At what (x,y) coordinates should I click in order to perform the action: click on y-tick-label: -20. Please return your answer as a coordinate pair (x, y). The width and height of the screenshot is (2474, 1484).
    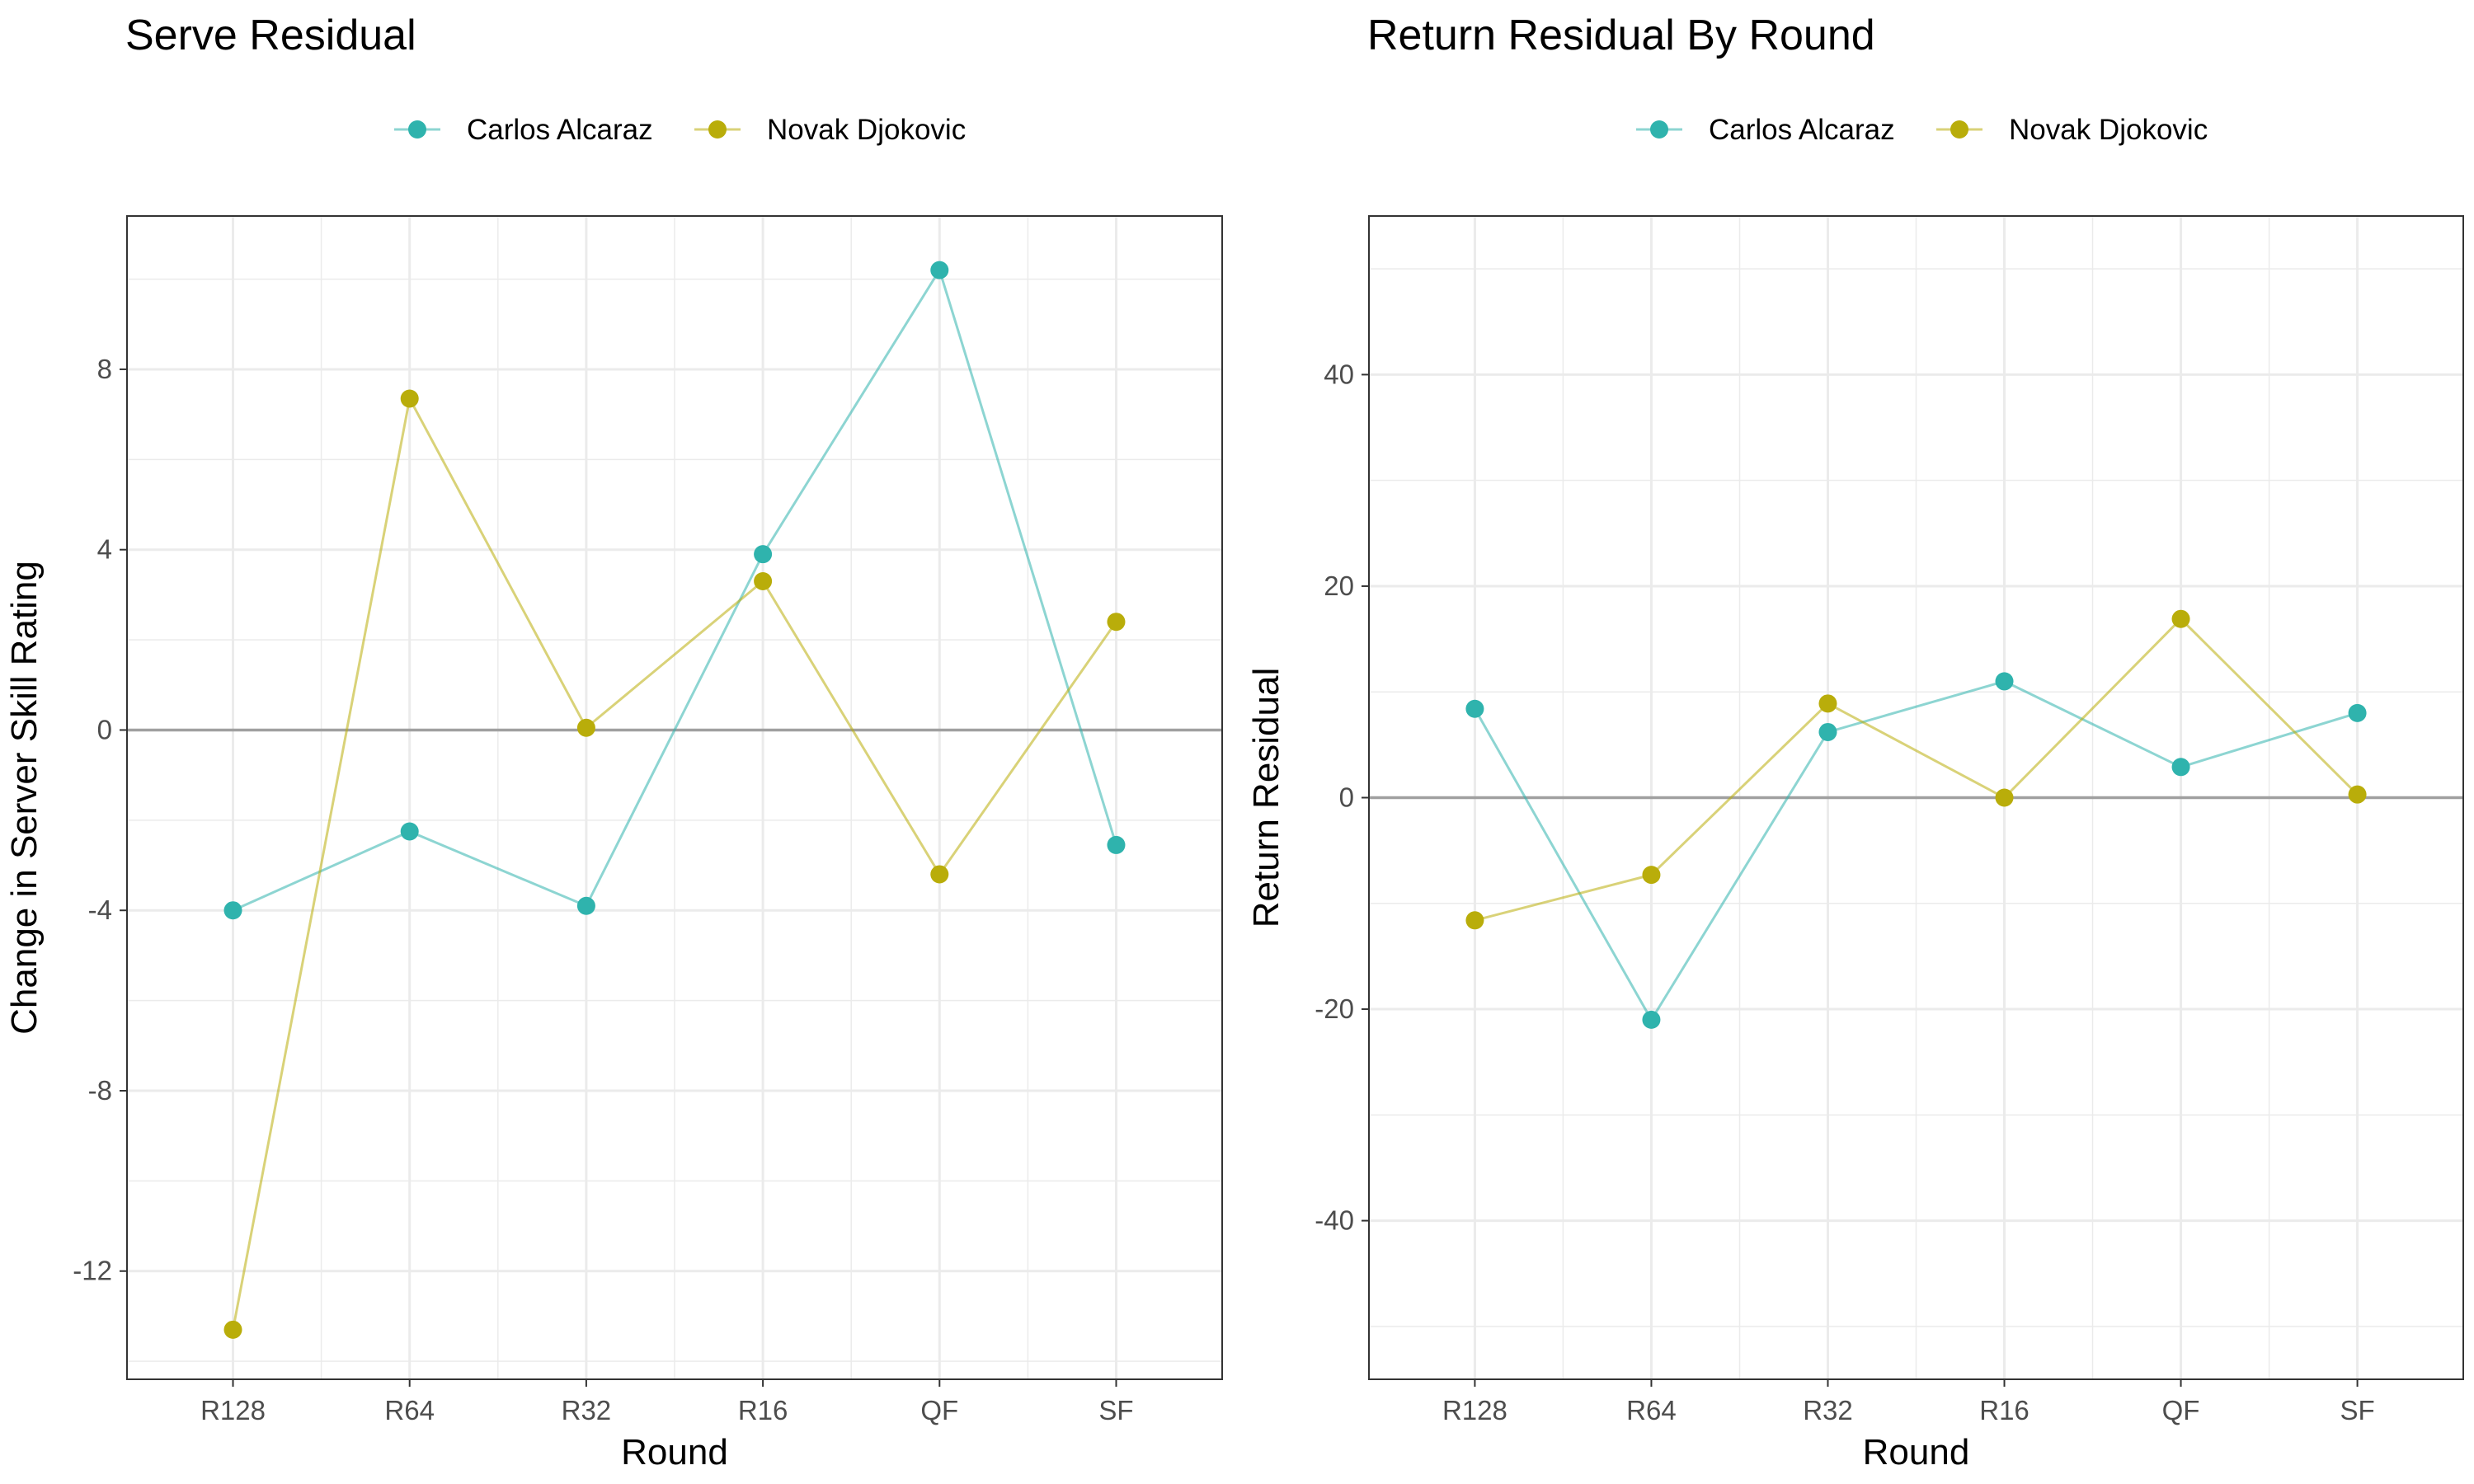
    Looking at the image, I should click on (1334, 1009).